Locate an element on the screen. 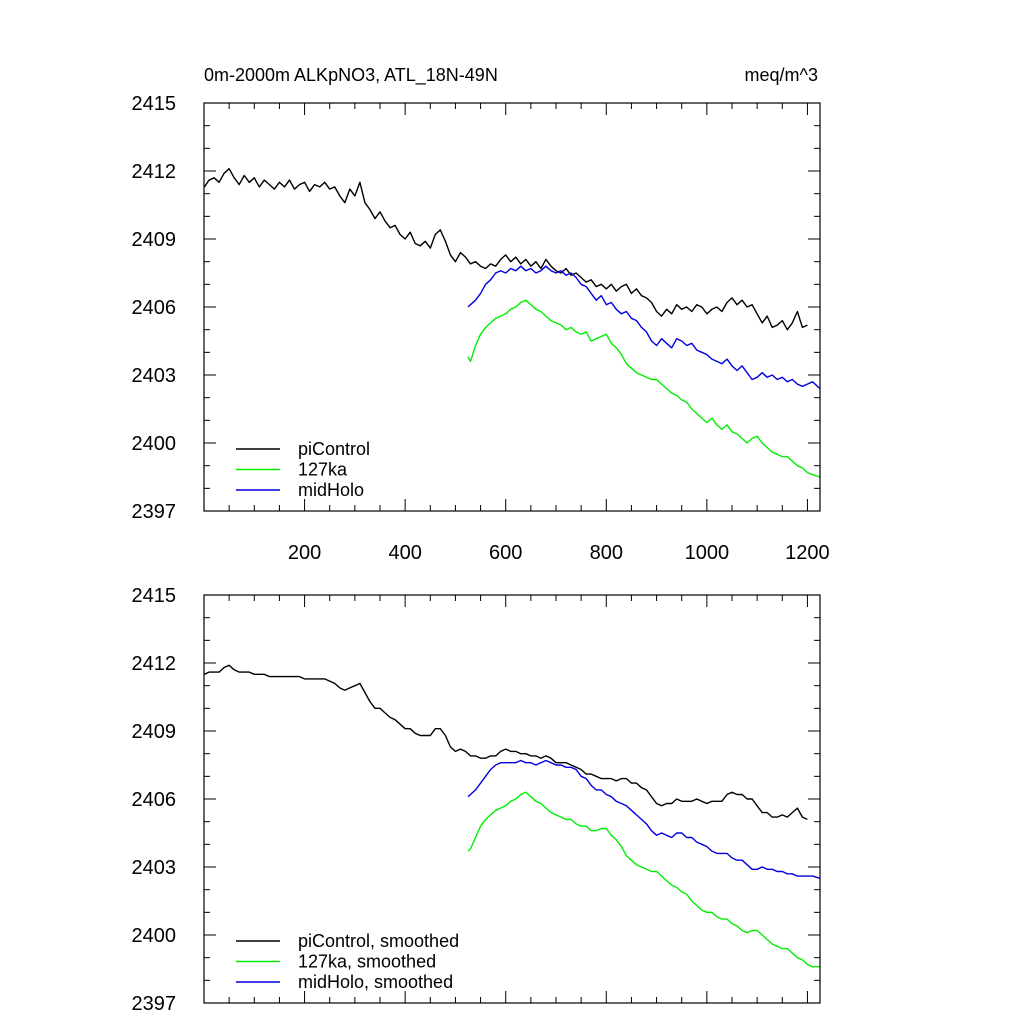 This screenshot has height=1024, width=1024. x-tick-label: 200 is located at coordinates (304, 553).